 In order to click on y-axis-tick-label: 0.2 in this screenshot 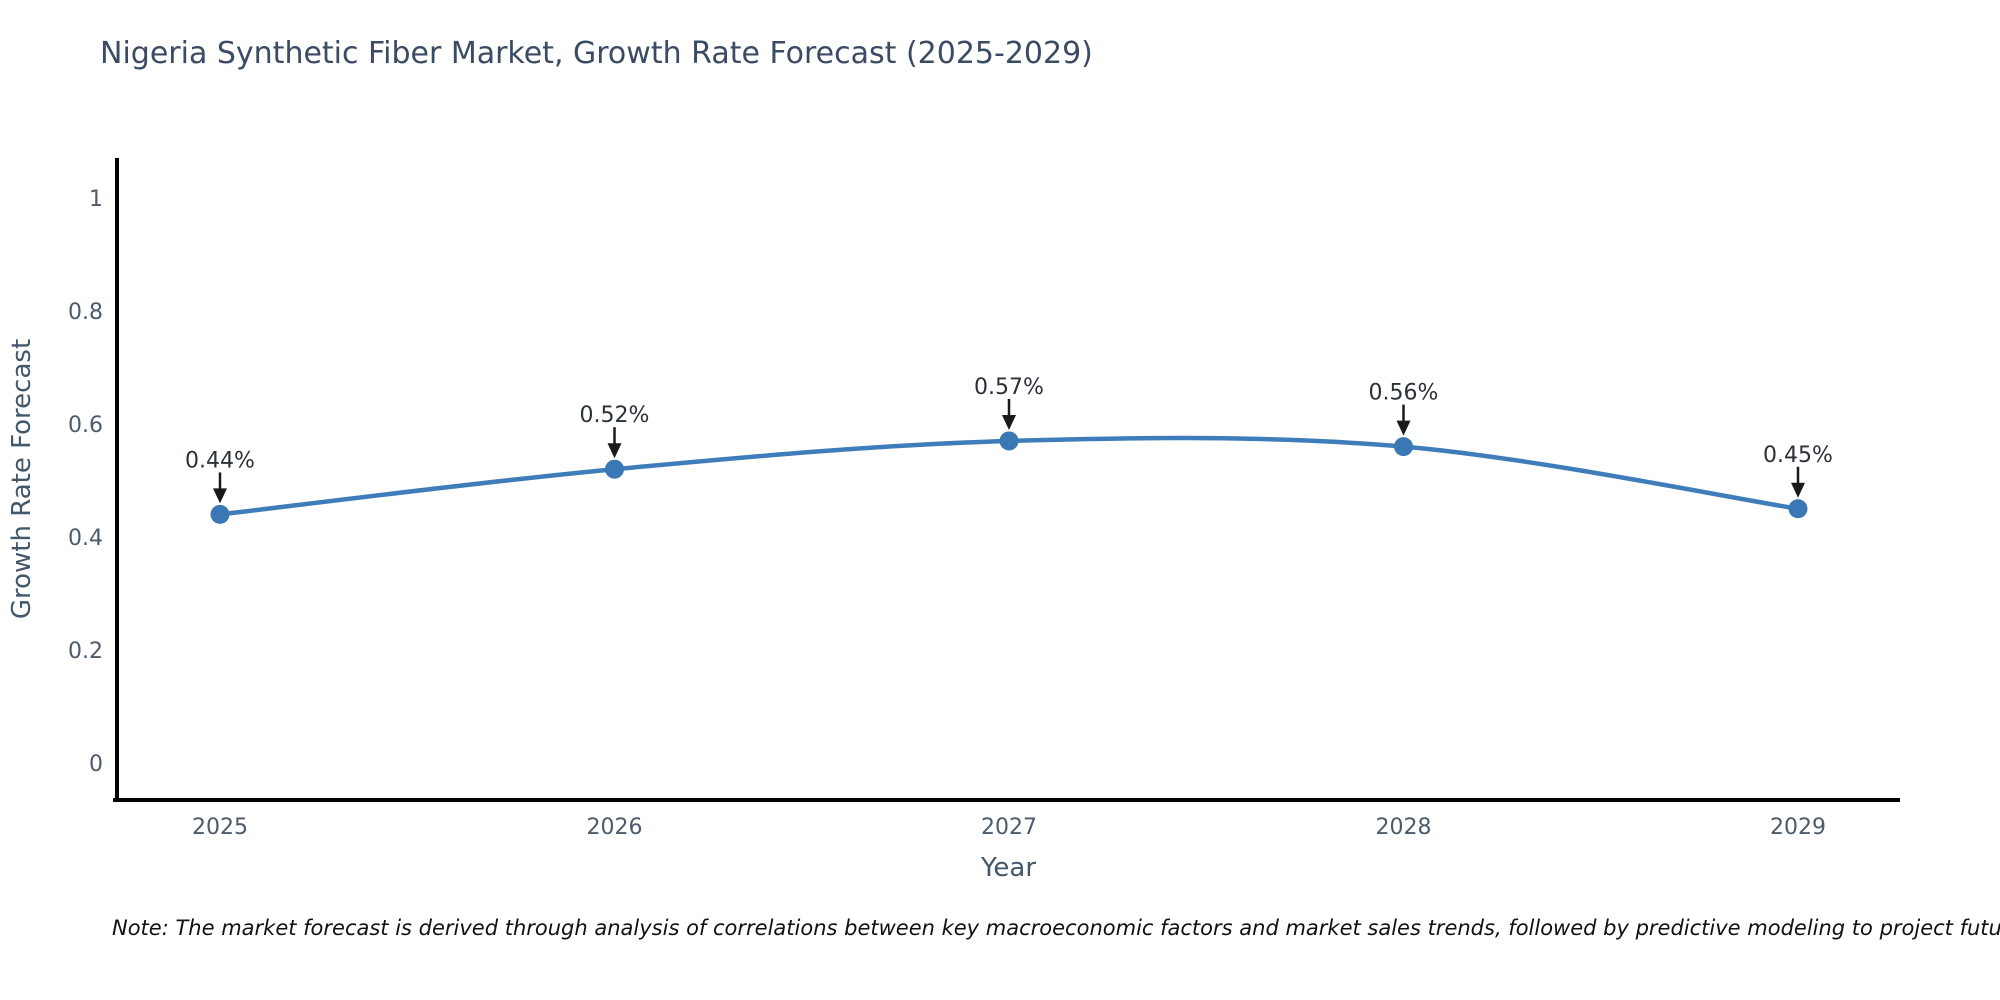, I will do `click(85, 651)`.